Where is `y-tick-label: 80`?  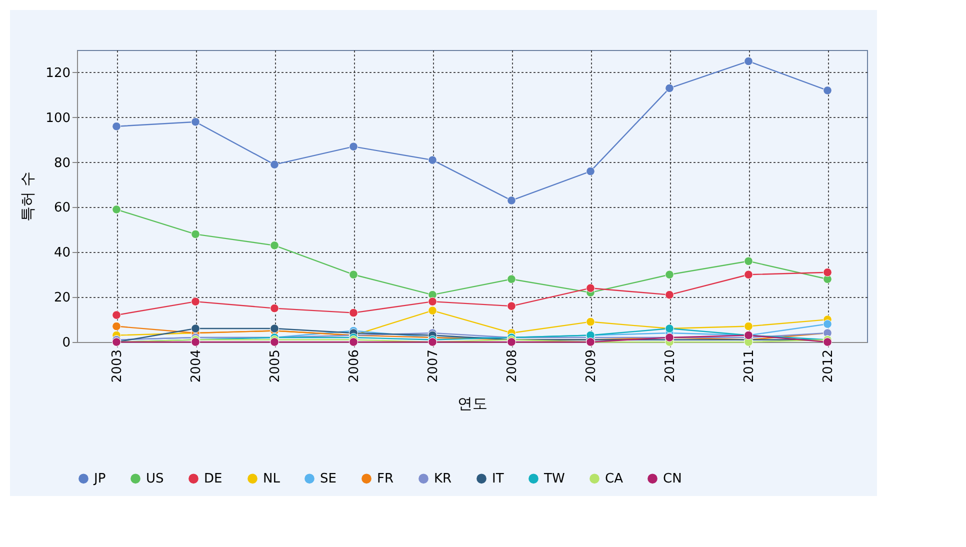
y-tick-label: 80 is located at coordinates (62, 163).